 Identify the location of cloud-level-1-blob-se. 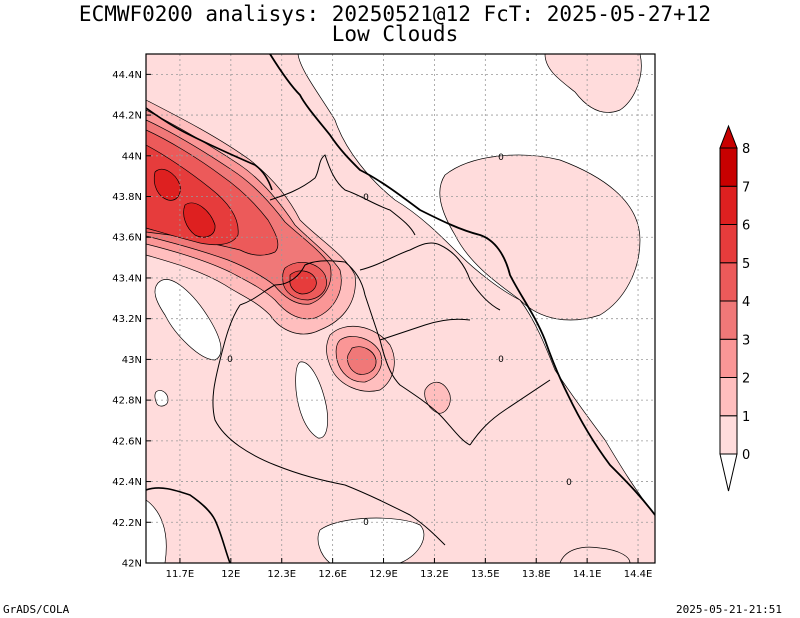
(595, 554).